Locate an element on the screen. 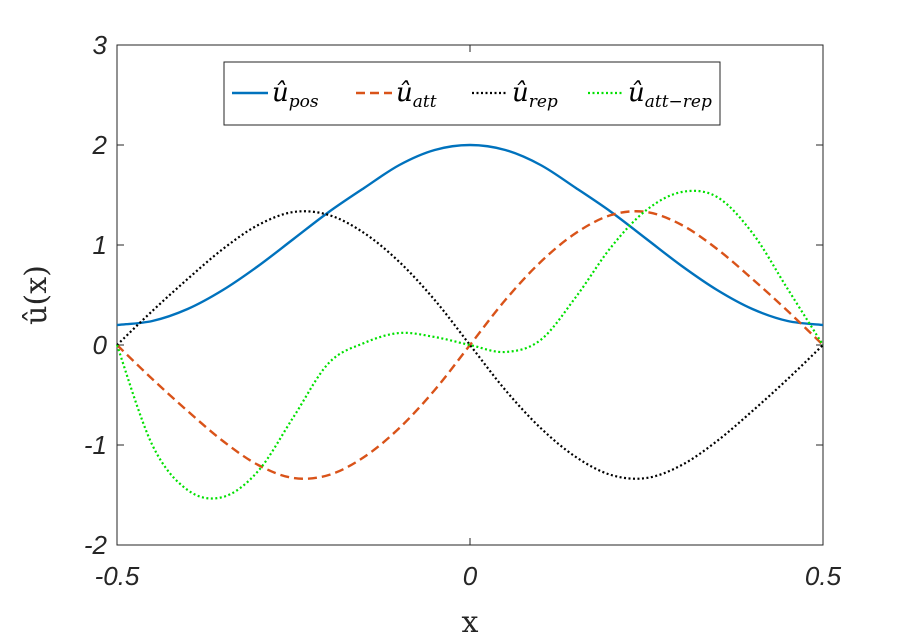 The image size is (911, 644). x-tick-label: 0.5 is located at coordinates (823, 576).